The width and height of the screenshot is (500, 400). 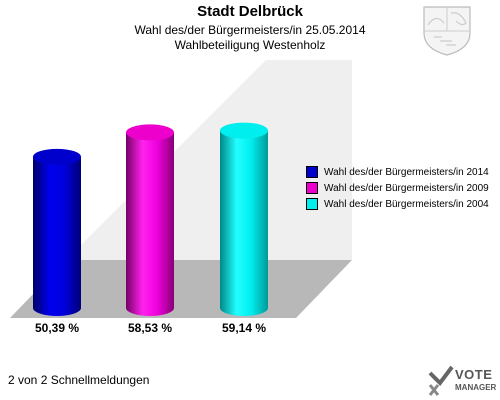 What do you see at coordinates (57, 328) in the screenshot?
I see `value-label-1: 50,39 %` at bounding box center [57, 328].